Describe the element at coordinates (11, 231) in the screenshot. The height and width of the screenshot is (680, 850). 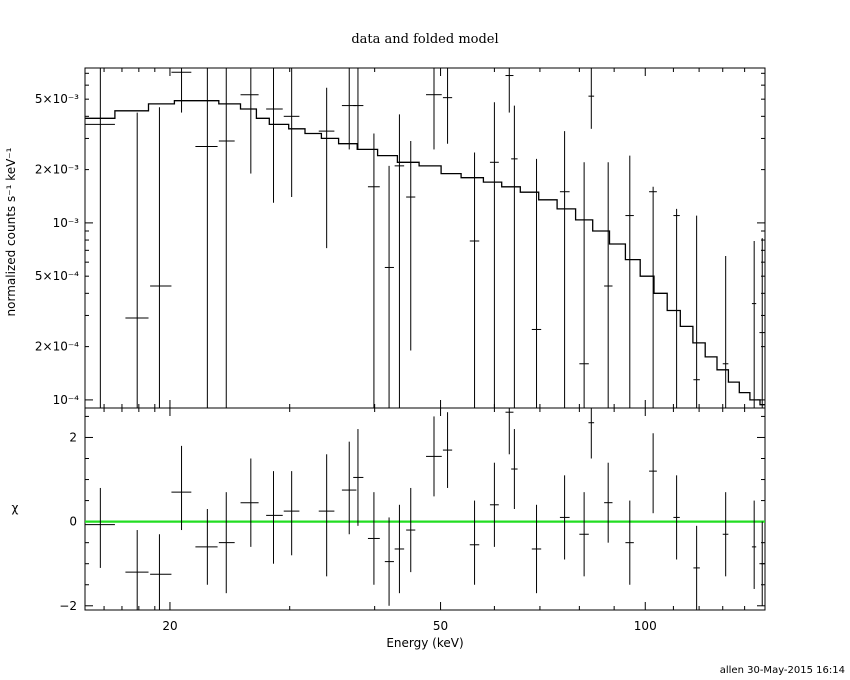
I see `top-y-axis-label: normalized counts s⁻¹ keV⁻¹` at that location.